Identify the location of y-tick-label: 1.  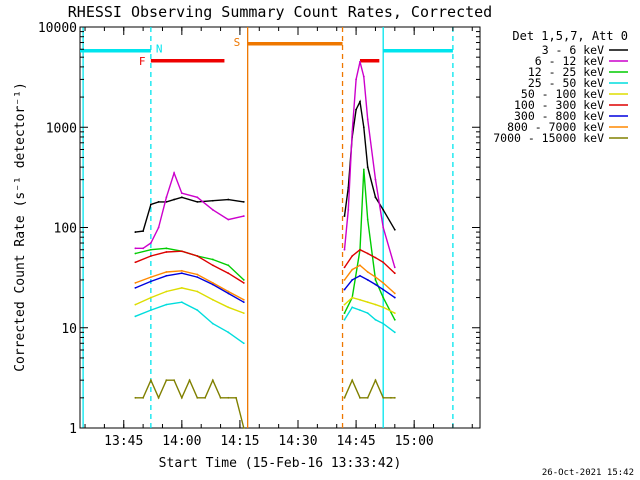
(73, 429).